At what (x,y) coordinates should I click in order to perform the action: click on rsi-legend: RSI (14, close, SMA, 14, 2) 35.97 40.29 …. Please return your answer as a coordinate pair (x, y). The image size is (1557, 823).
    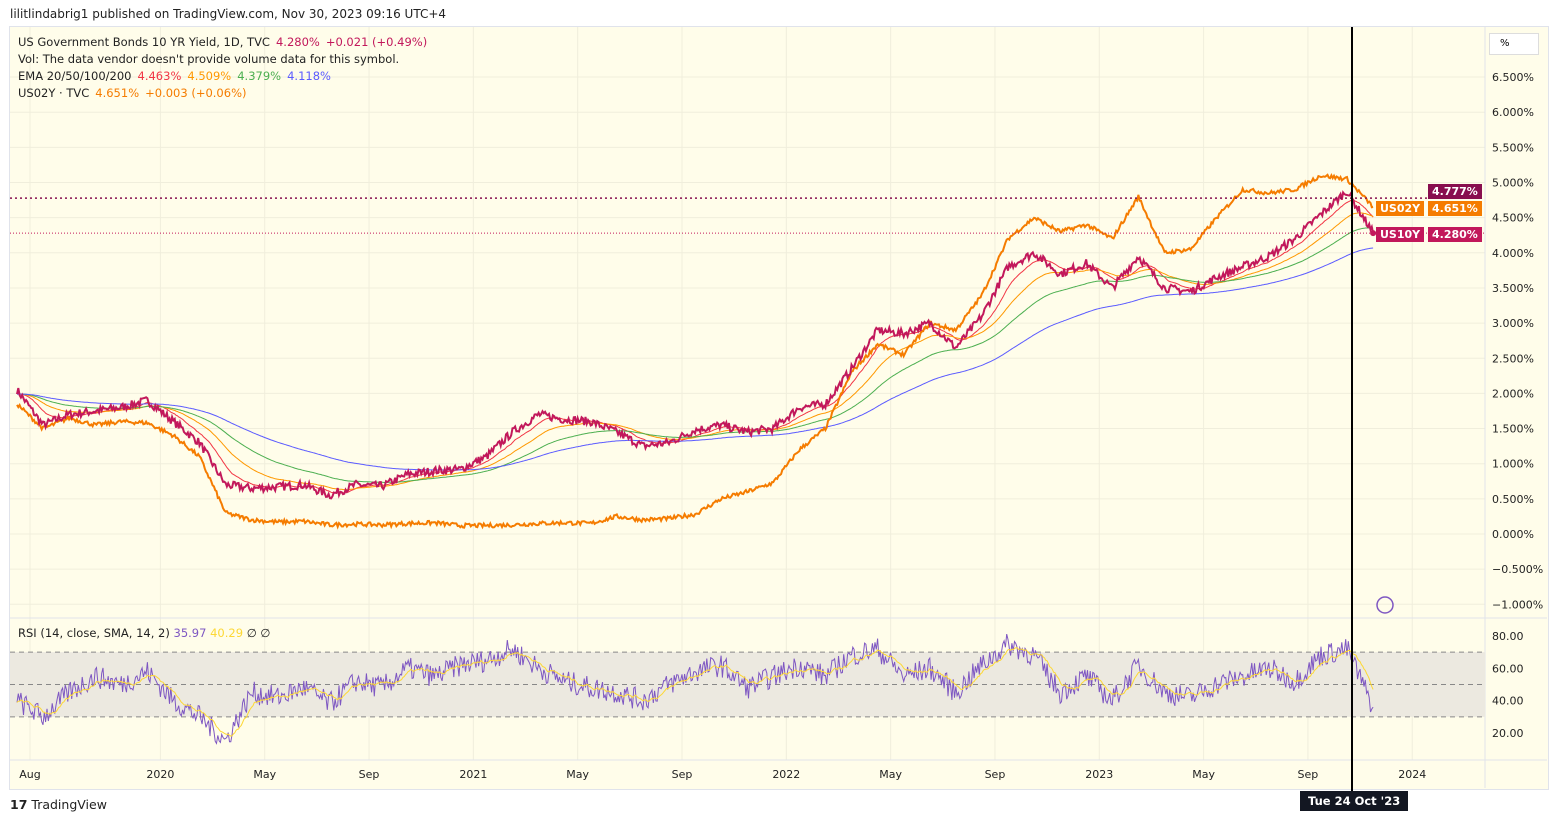
    Looking at the image, I should click on (144, 633).